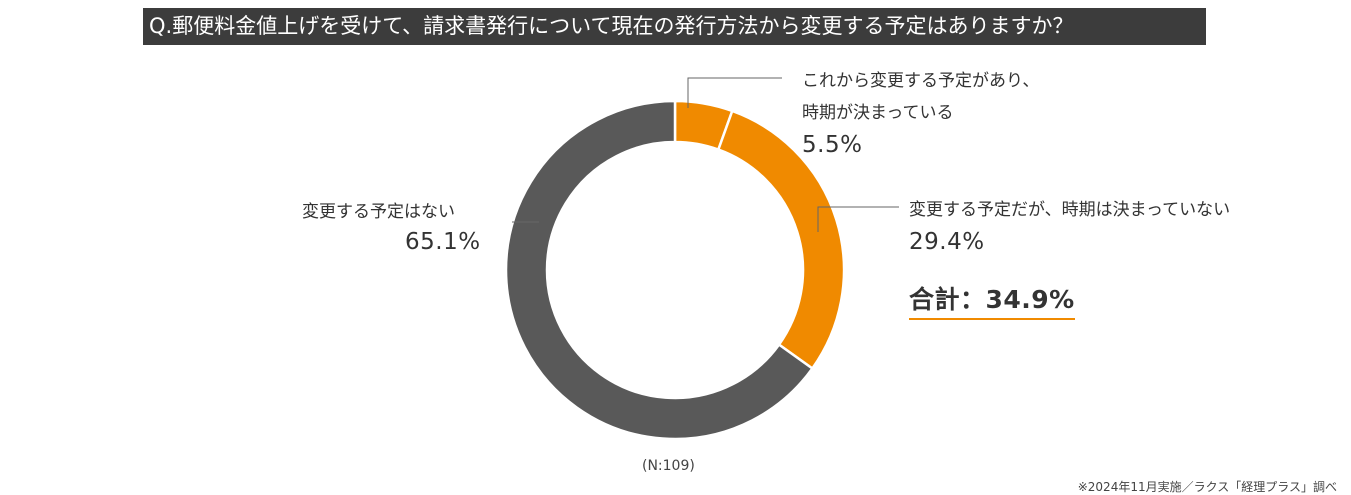  I want to click on total-label: 合計：34.9%, so click(992, 300).